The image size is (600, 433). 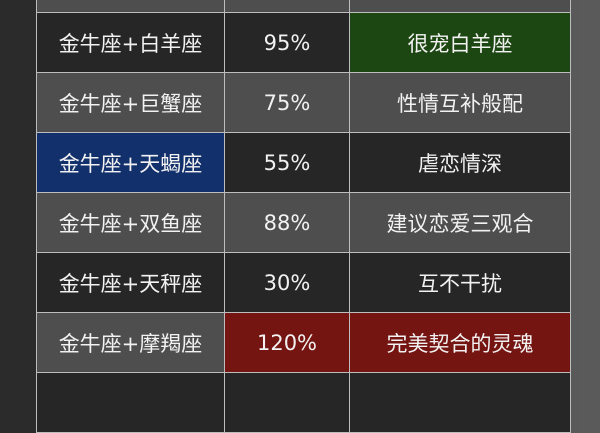 I want to click on comment-cell: 建议恋爱三观合, so click(x=460, y=222).